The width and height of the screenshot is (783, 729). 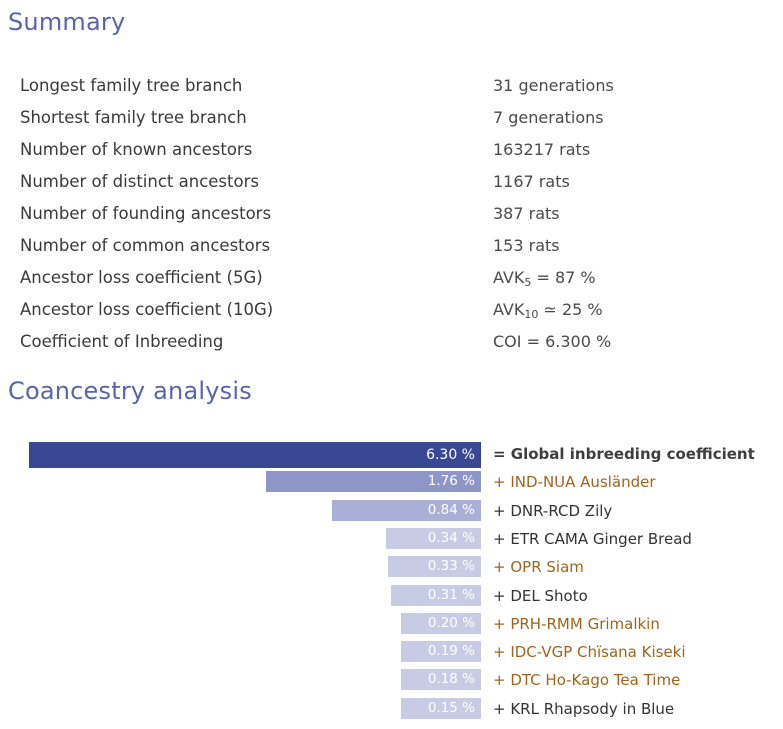 I want to click on summary-label: Number of distinct ancestors, so click(x=139, y=181).